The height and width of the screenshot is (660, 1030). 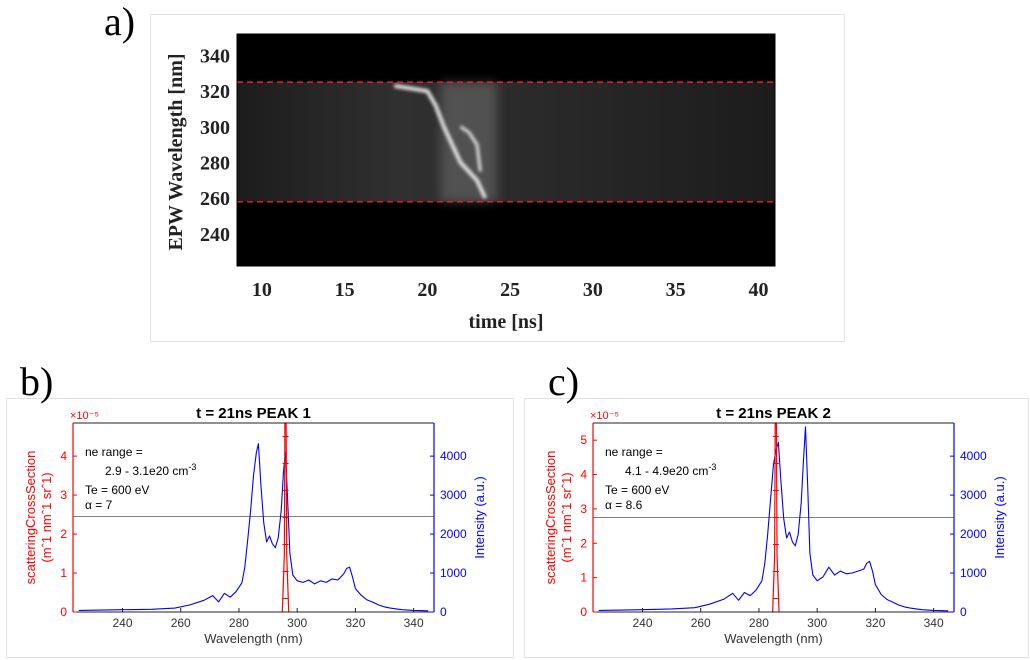 I want to click on heatmap-xtick-label-6: 40, so click(x=758, y=290).